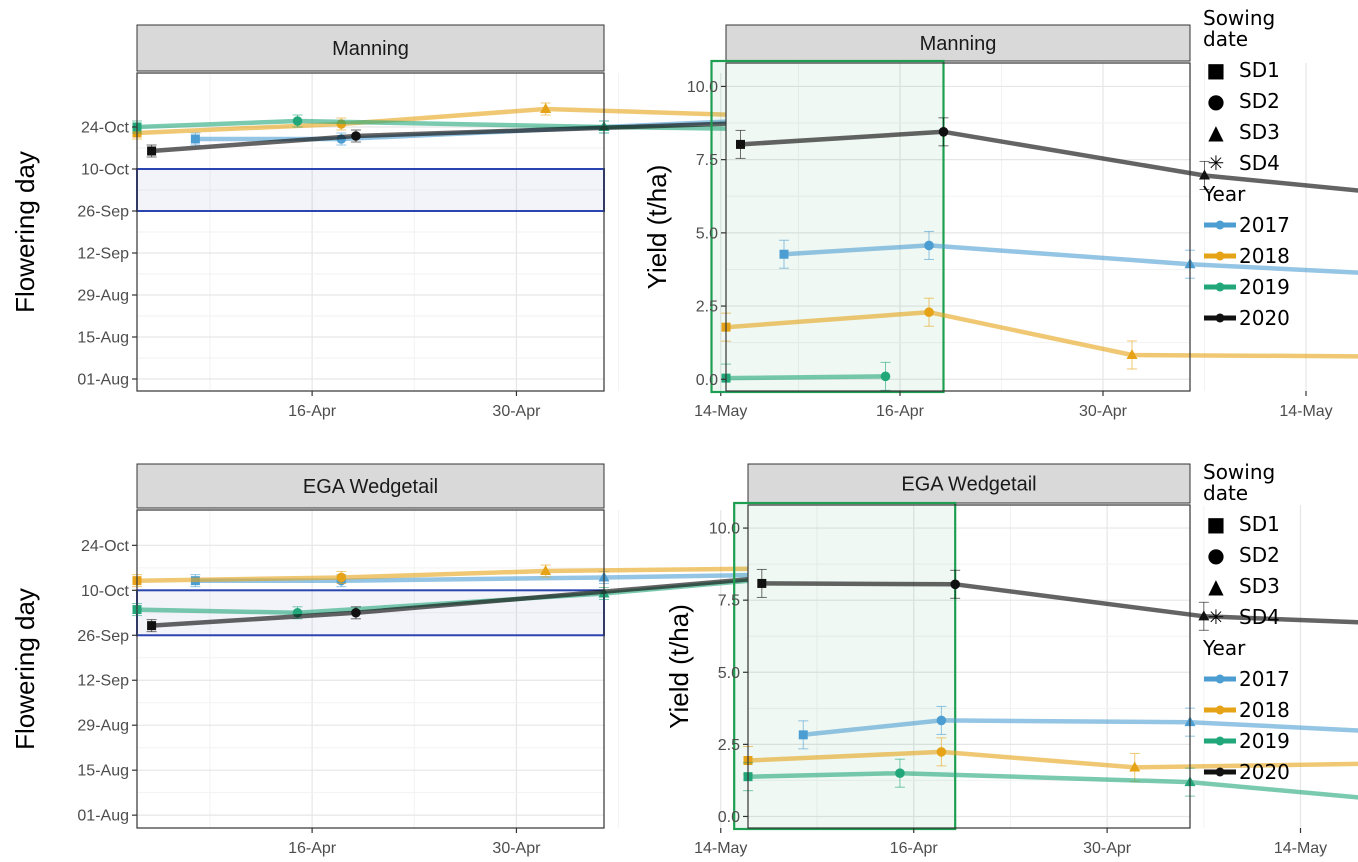  Describe the element at coordinates (1264, 709) in the screenshot. I see `legend-label-2018: 2018` at that location.